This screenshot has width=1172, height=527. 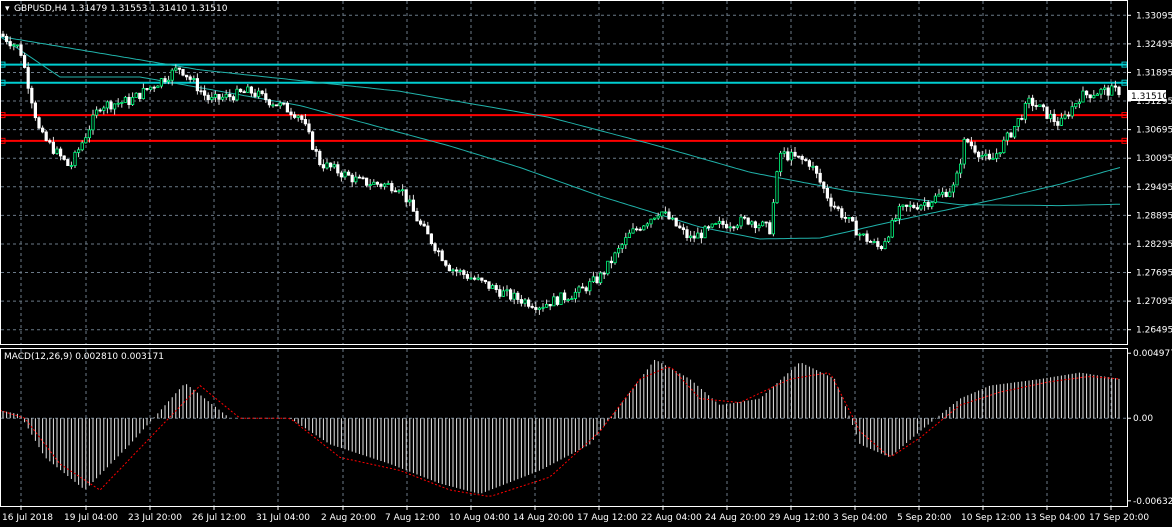 I want to click on time-tick-label: 13 Sep 04:00, so click(x=1055, y=518).